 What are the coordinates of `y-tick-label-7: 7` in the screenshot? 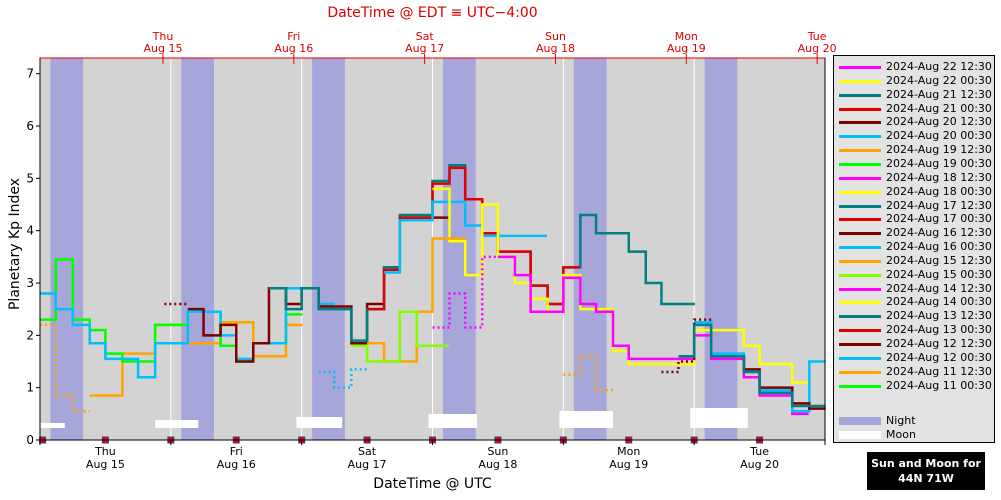 It's located at (30, 74).